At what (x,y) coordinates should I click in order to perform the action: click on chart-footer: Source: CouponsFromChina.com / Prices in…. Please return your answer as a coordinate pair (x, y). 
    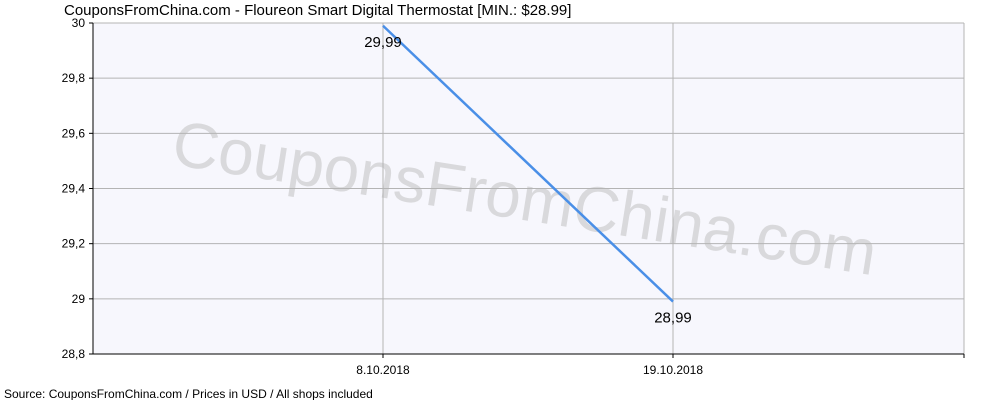
    Looking at the image, I should click on (188, 393).